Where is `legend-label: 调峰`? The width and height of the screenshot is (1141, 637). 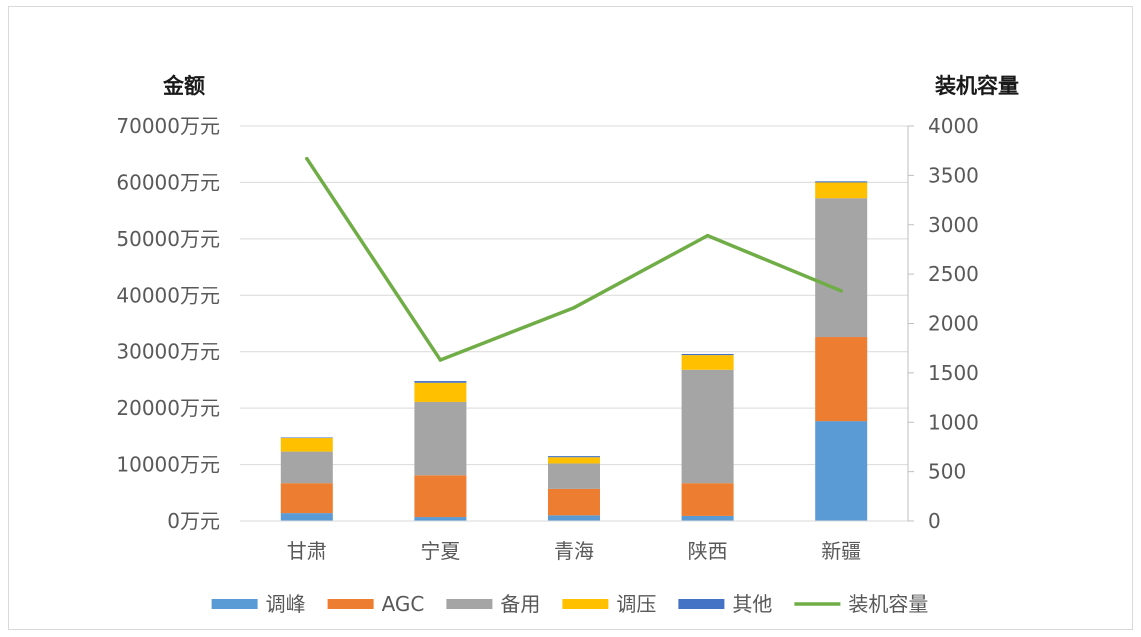
legend-label: 调峰 is located at coordinates (286, 604).